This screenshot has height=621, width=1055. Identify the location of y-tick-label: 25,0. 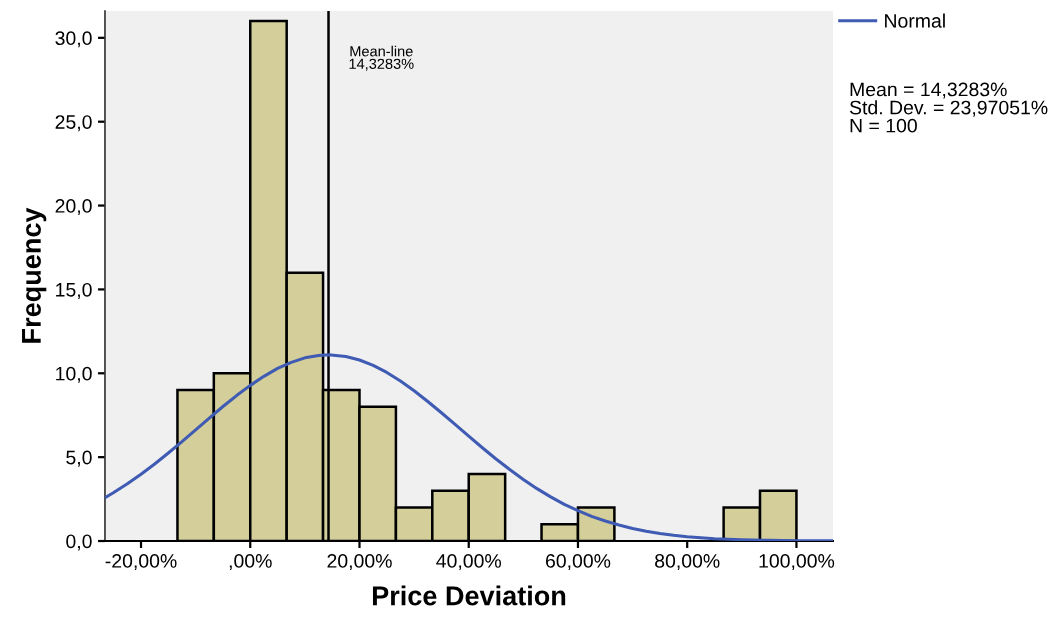
(73, 123).